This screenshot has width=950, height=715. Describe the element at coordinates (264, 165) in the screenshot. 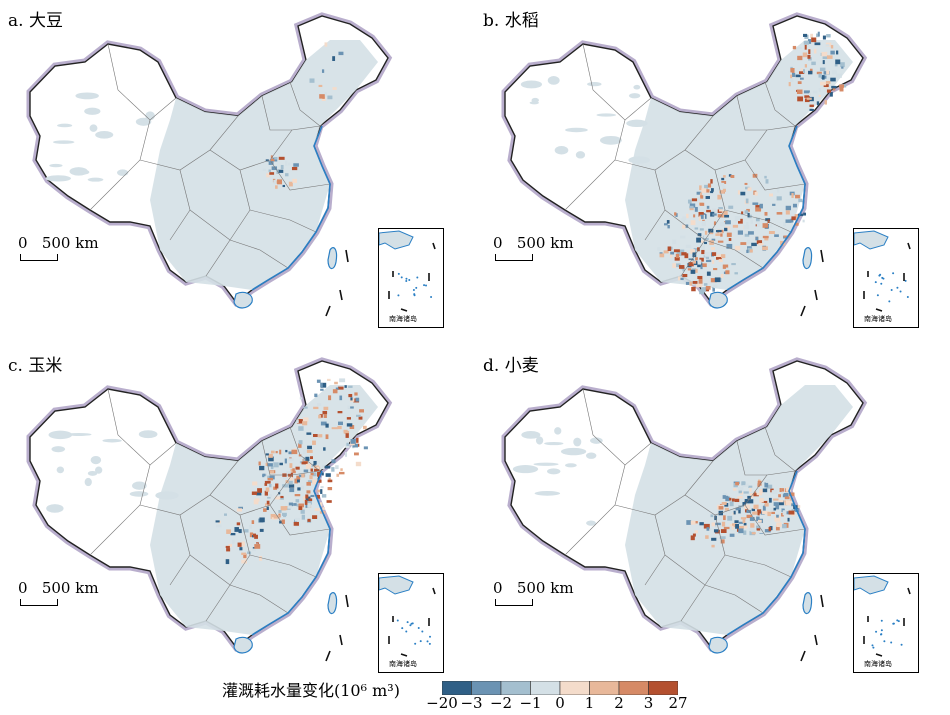

I see `cropland-area` at that location.